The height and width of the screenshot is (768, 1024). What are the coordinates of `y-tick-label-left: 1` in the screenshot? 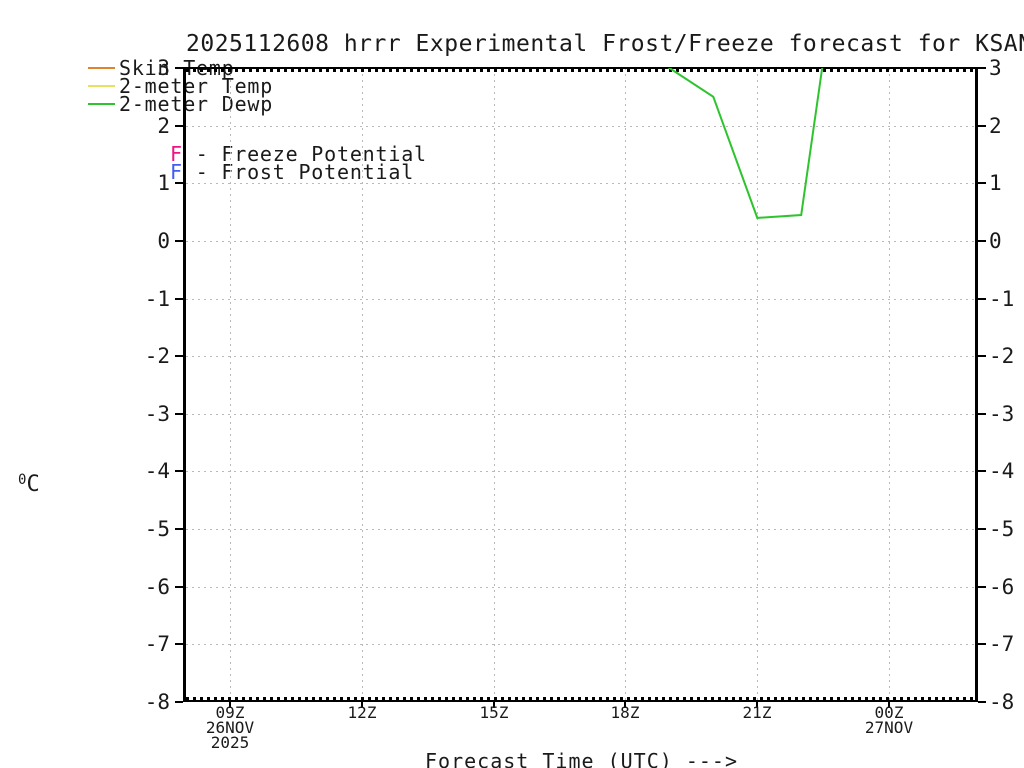 It's located at (163, 183).